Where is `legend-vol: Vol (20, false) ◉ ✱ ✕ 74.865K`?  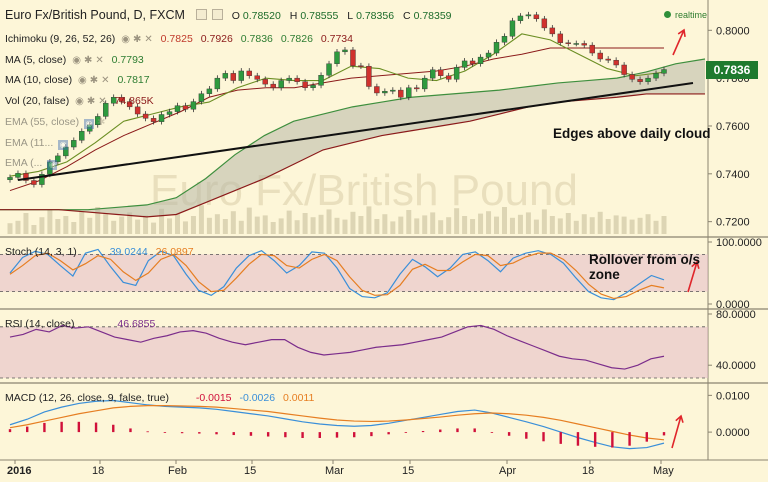 legend-vol: Vol (20, false) ◉ ✱ ✕ 74.865K is located at coordinates (79, 101).